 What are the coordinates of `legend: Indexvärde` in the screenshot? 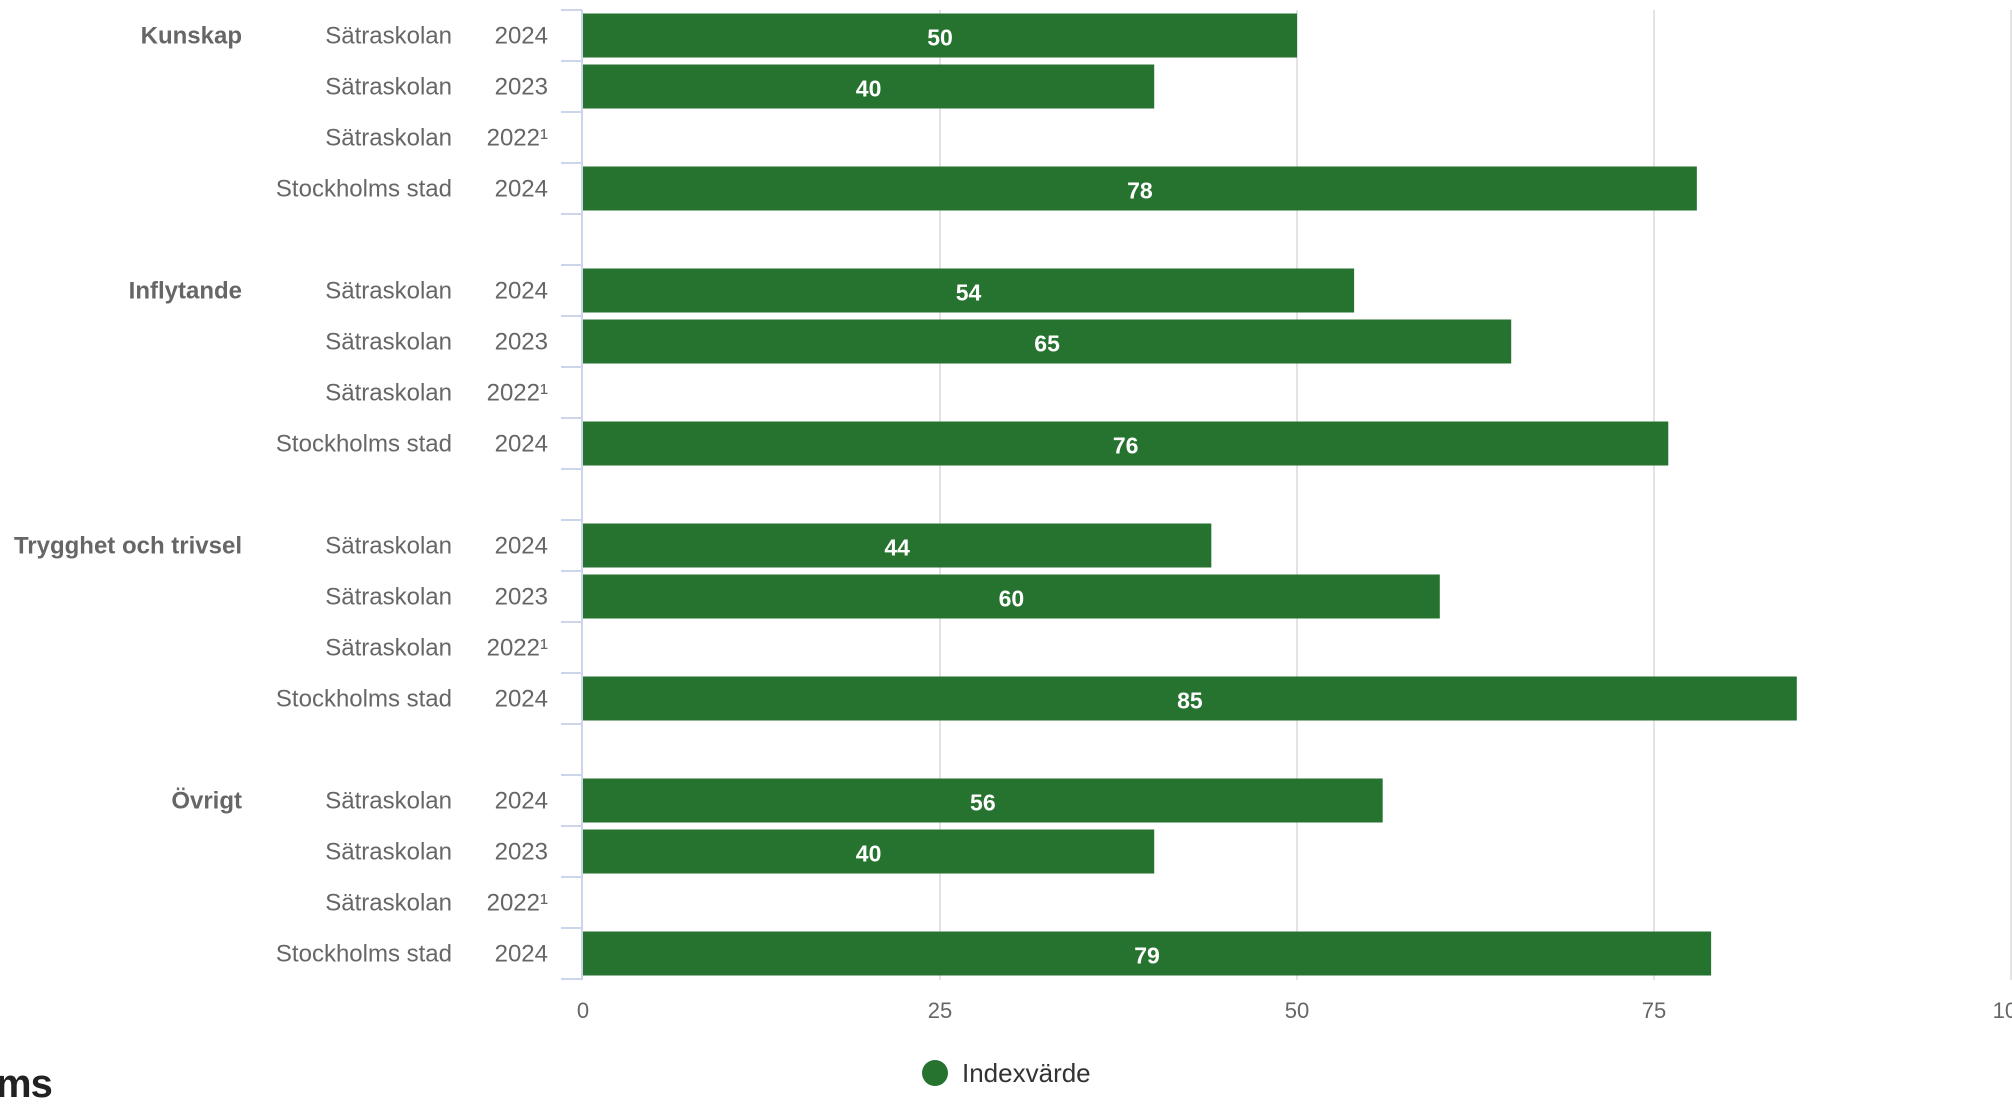 It's located at (1006, 1073).